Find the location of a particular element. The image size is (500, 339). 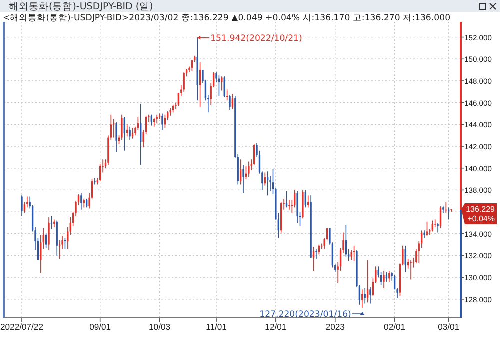

x-tick: 10/03 is located at coordinates (160, 327).